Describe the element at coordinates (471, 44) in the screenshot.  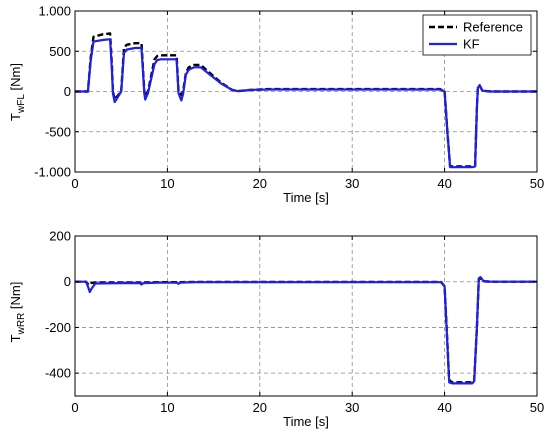
I see `legend-label-kf: KF` at that location.